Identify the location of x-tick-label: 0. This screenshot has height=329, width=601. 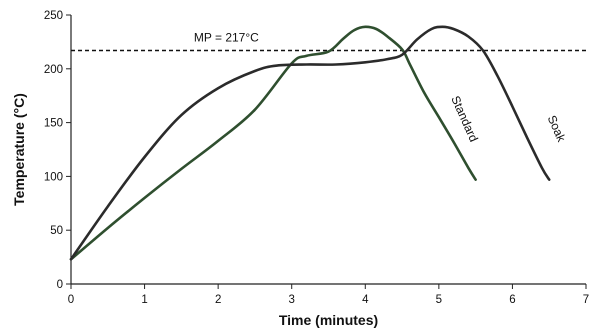
(71, 300).